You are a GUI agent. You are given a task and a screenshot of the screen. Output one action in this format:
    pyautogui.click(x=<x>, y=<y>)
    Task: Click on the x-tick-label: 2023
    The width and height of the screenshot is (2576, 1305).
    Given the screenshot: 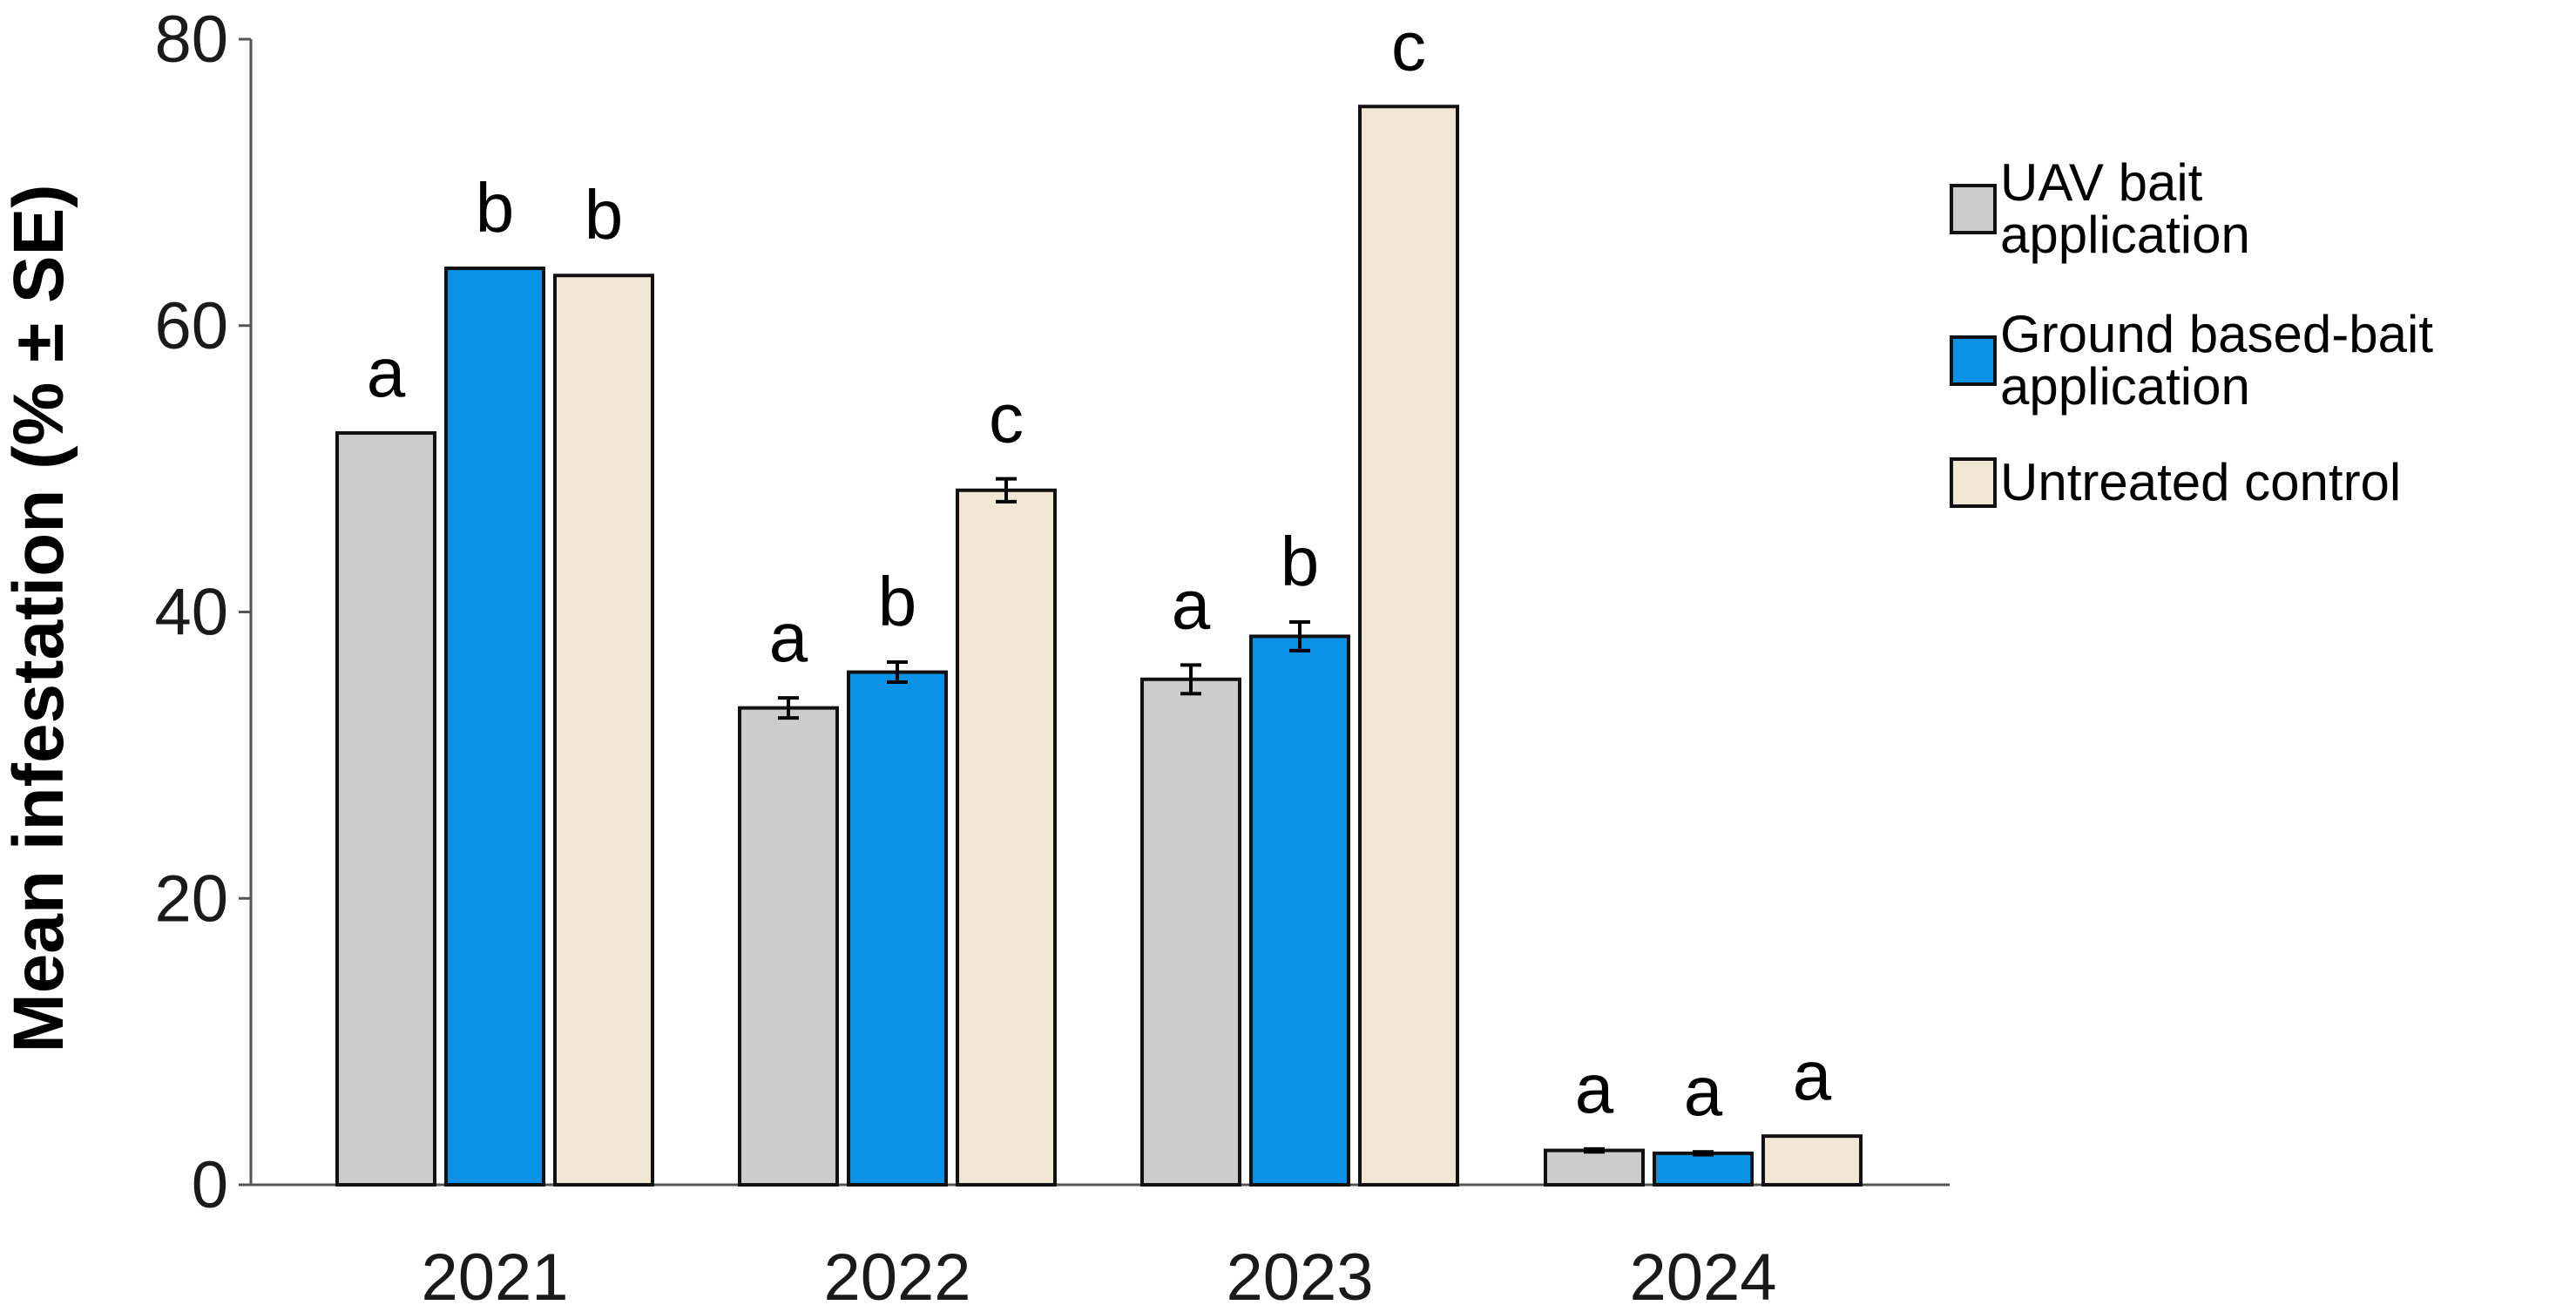 What is the action you would take?
    pyautogui.click(x=1299, y=1273)
    